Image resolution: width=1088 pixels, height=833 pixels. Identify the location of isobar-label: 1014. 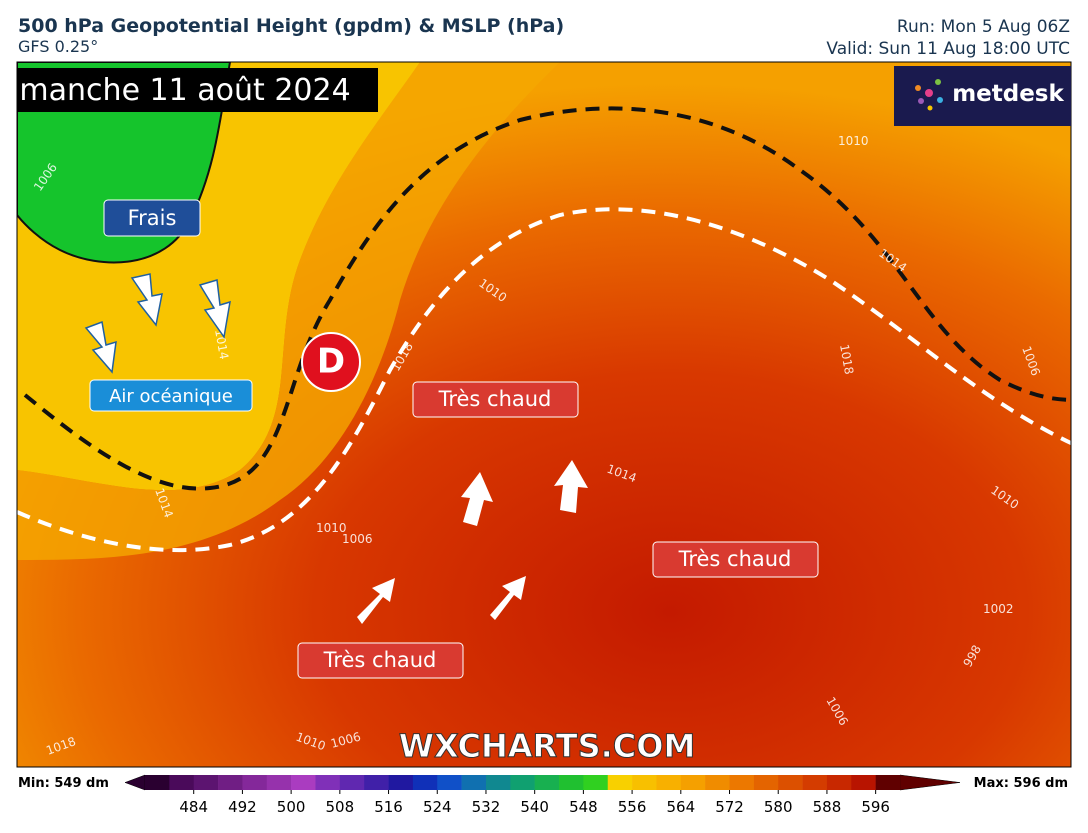
(221, 344).